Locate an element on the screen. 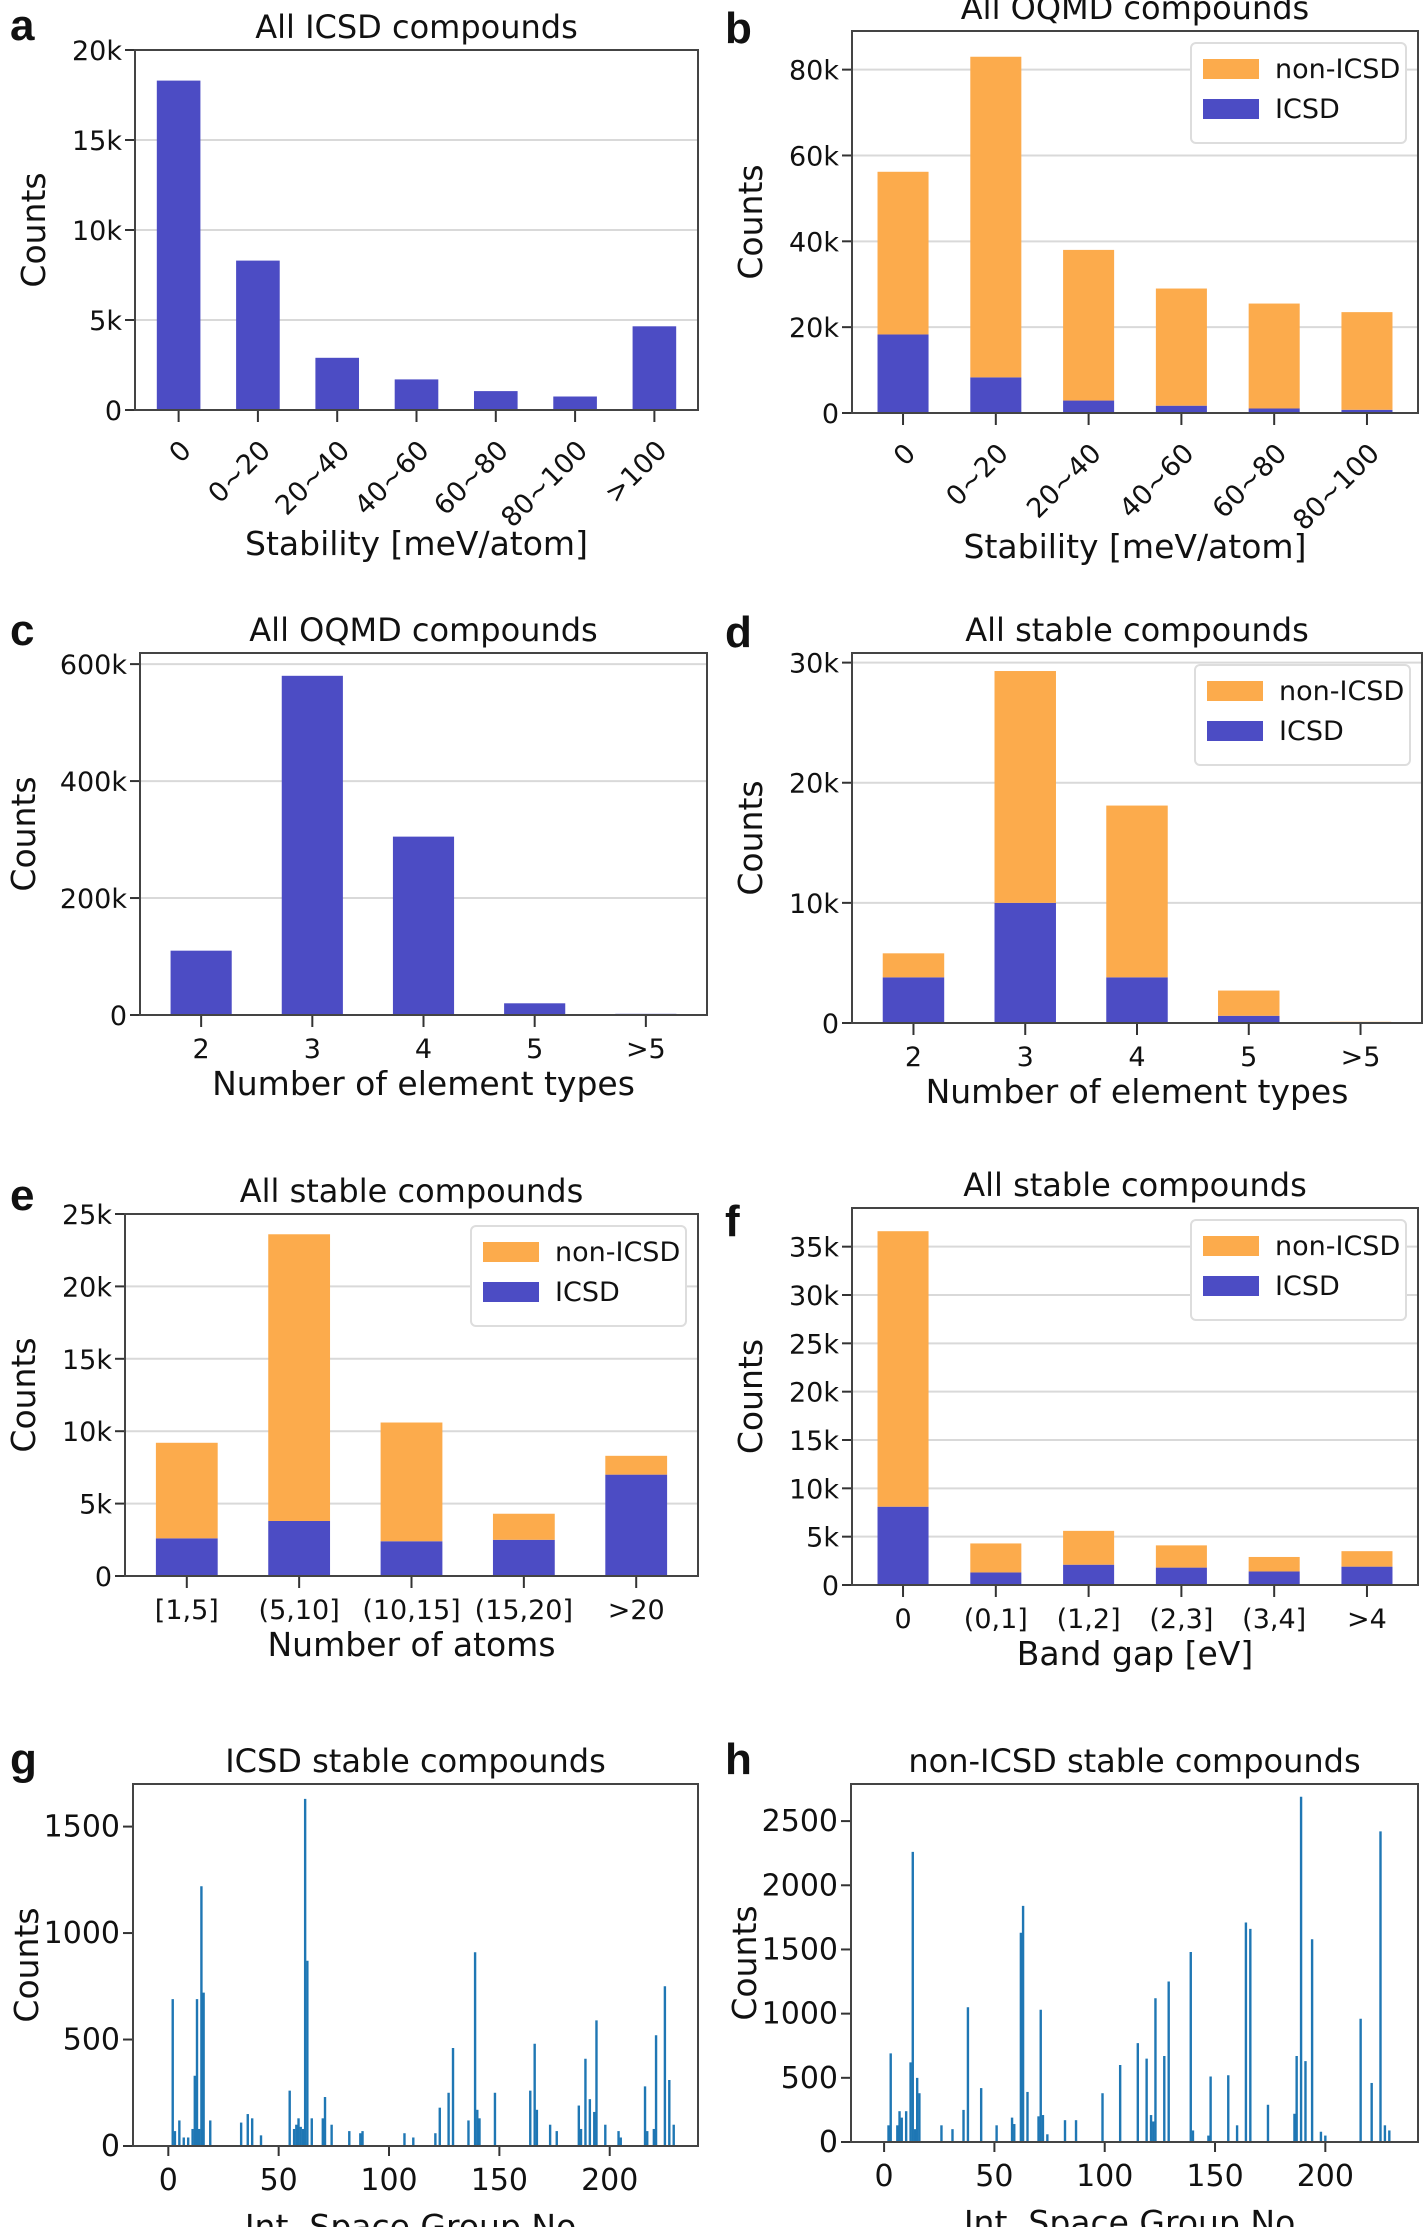 The width and height of the screenshot is (1425, 2227). x-axis-label: Number of atoms is located at coordinates (411, 1644).